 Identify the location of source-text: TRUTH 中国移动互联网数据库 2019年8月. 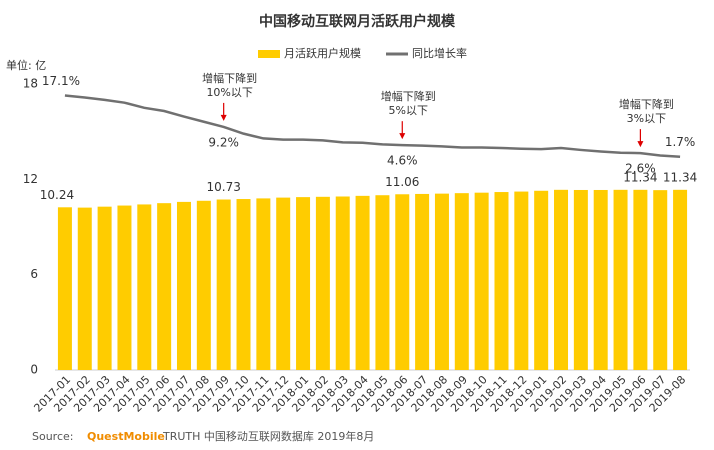
(268, 436).